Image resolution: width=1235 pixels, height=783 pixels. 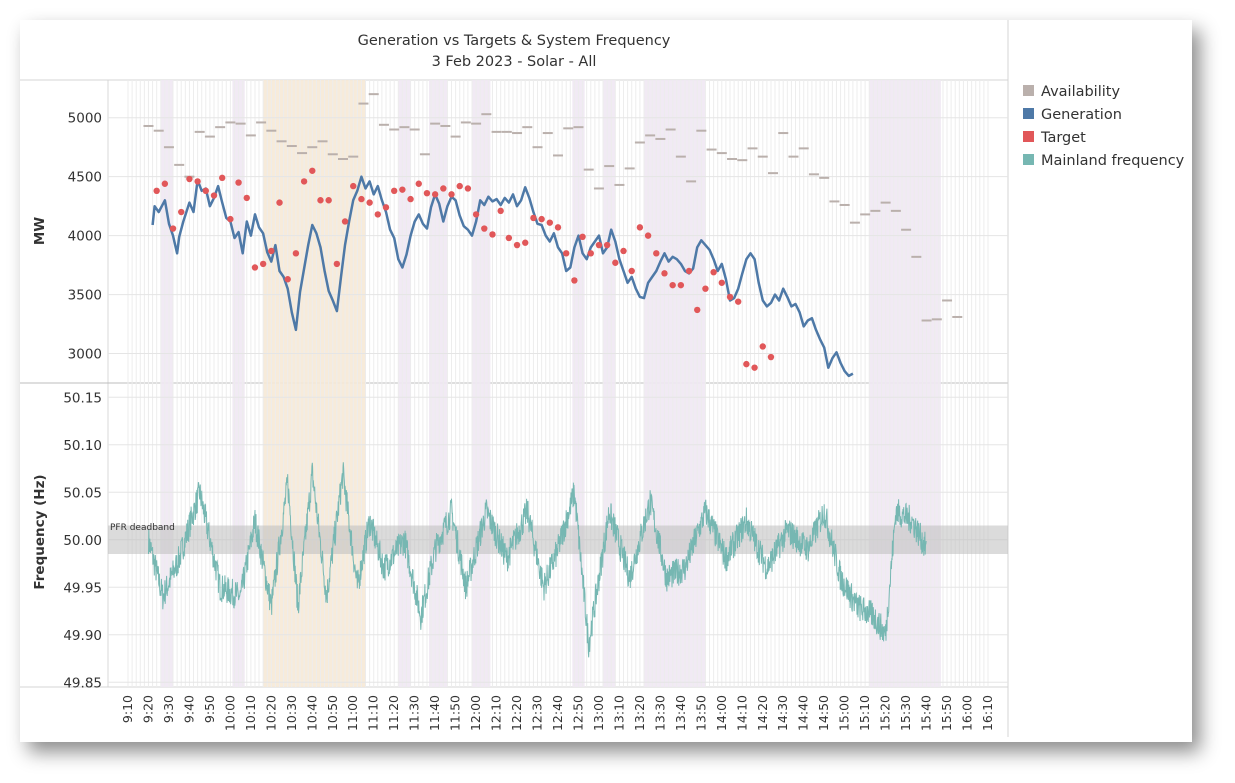 I want to click on mw-tick-label: 4500, so click(x=85, y=178).